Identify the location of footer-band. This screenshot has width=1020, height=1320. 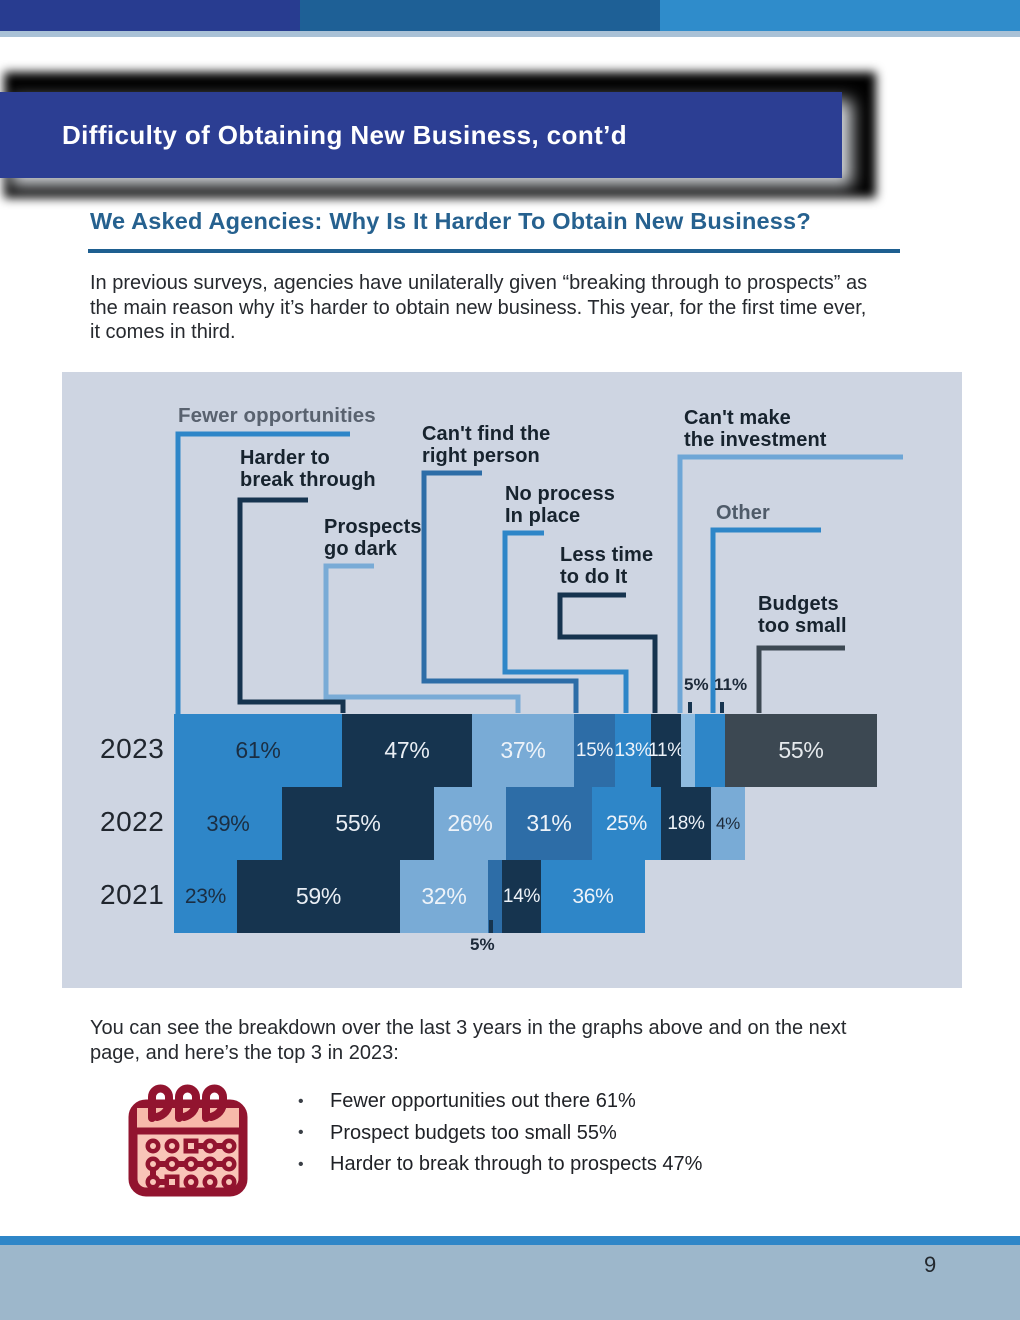
(510, 1282).